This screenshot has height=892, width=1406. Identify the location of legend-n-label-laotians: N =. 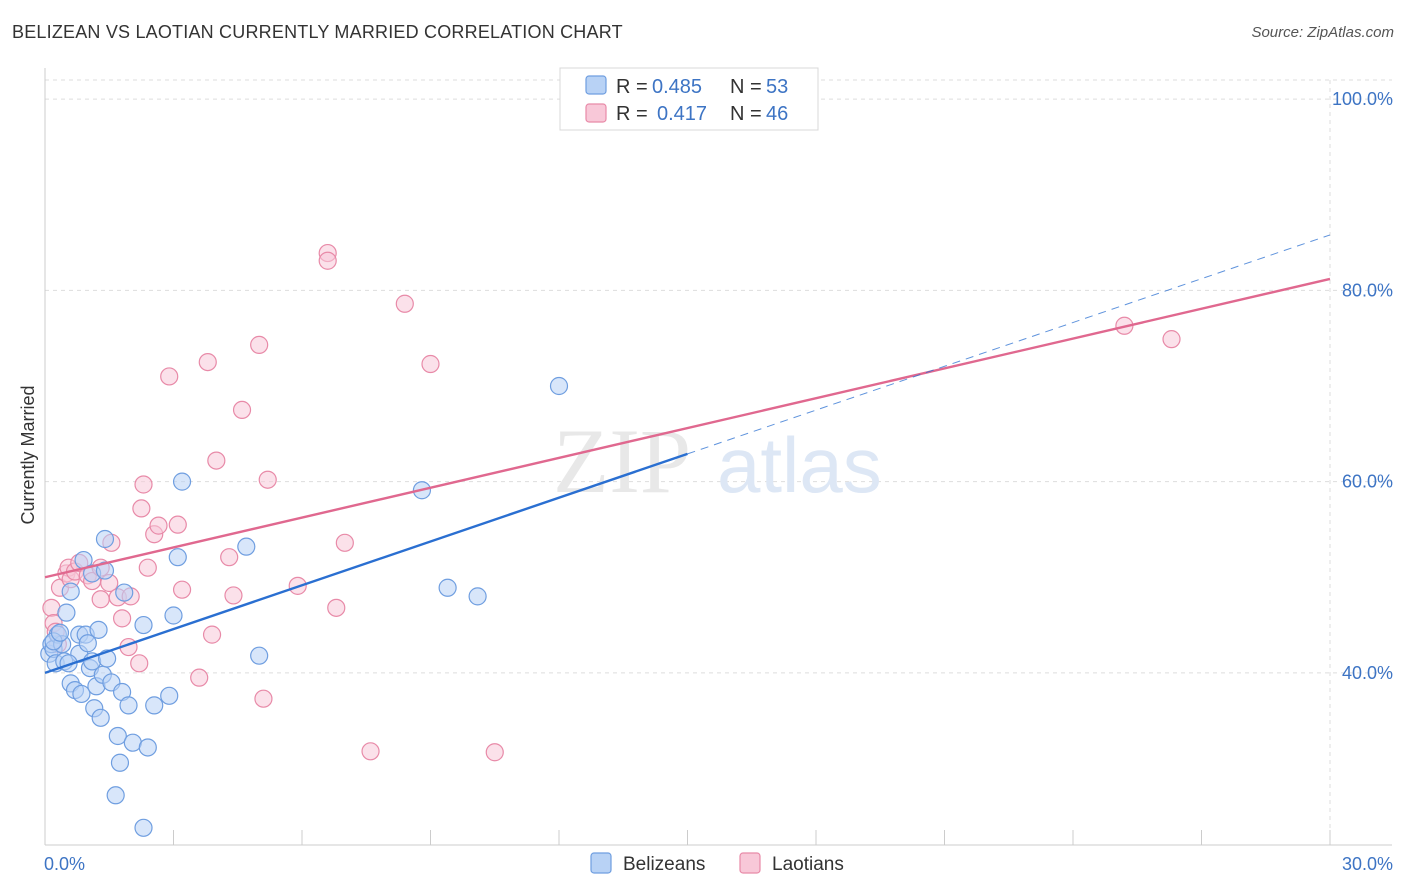
(746, 114).